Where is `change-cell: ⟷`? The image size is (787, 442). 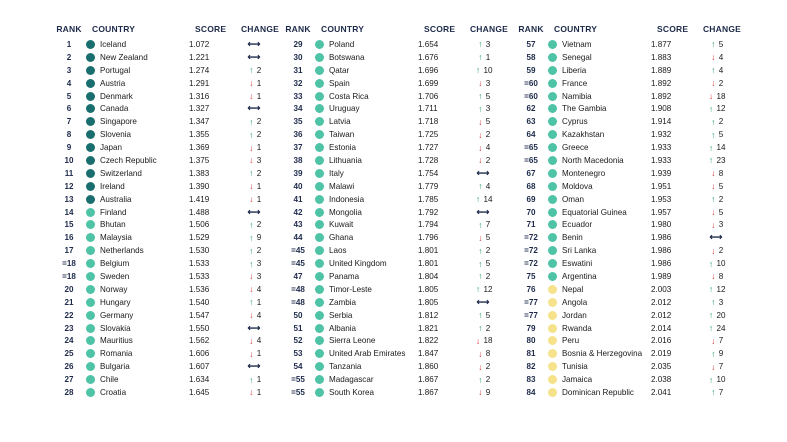
change-cell: ⟷ is located at coordinates (254, 212).